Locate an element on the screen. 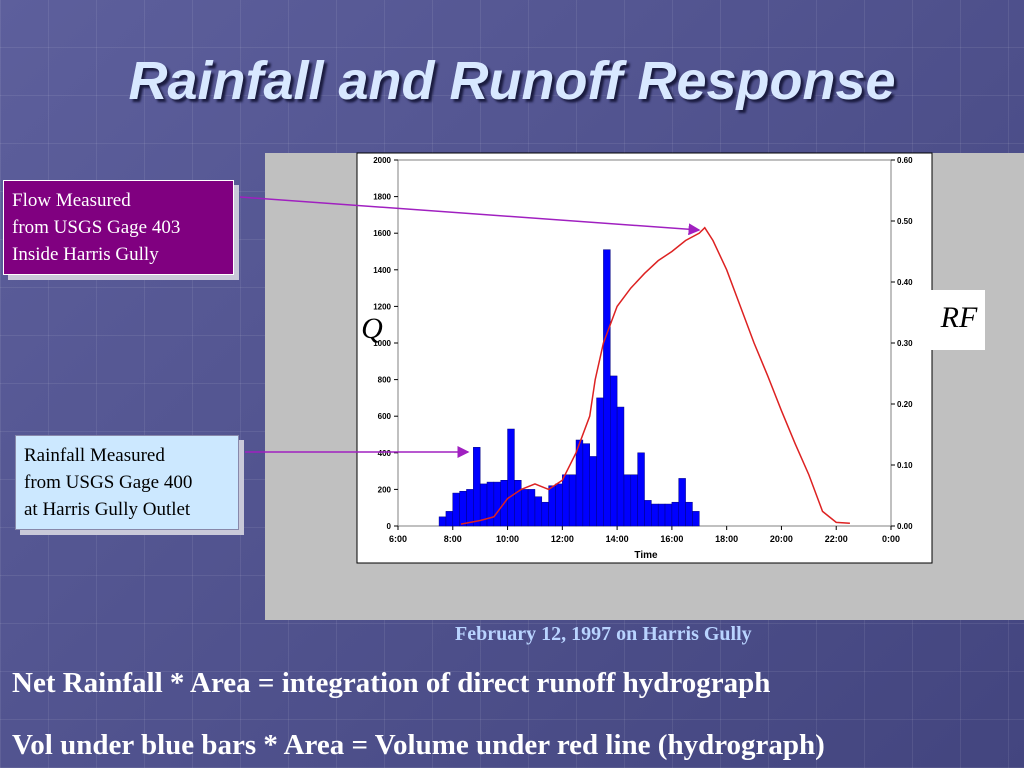  slide-title: Rainfall and Runoff Response is located at coordinates (512, 81).